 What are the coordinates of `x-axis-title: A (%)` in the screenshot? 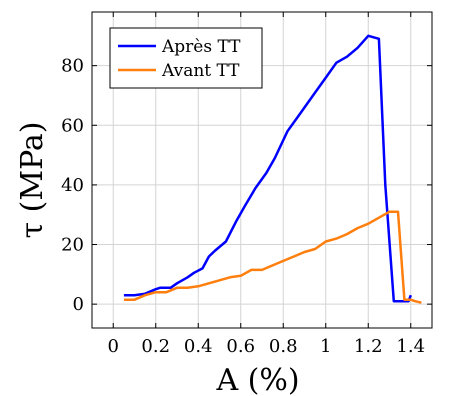 It's located at (257, 379).